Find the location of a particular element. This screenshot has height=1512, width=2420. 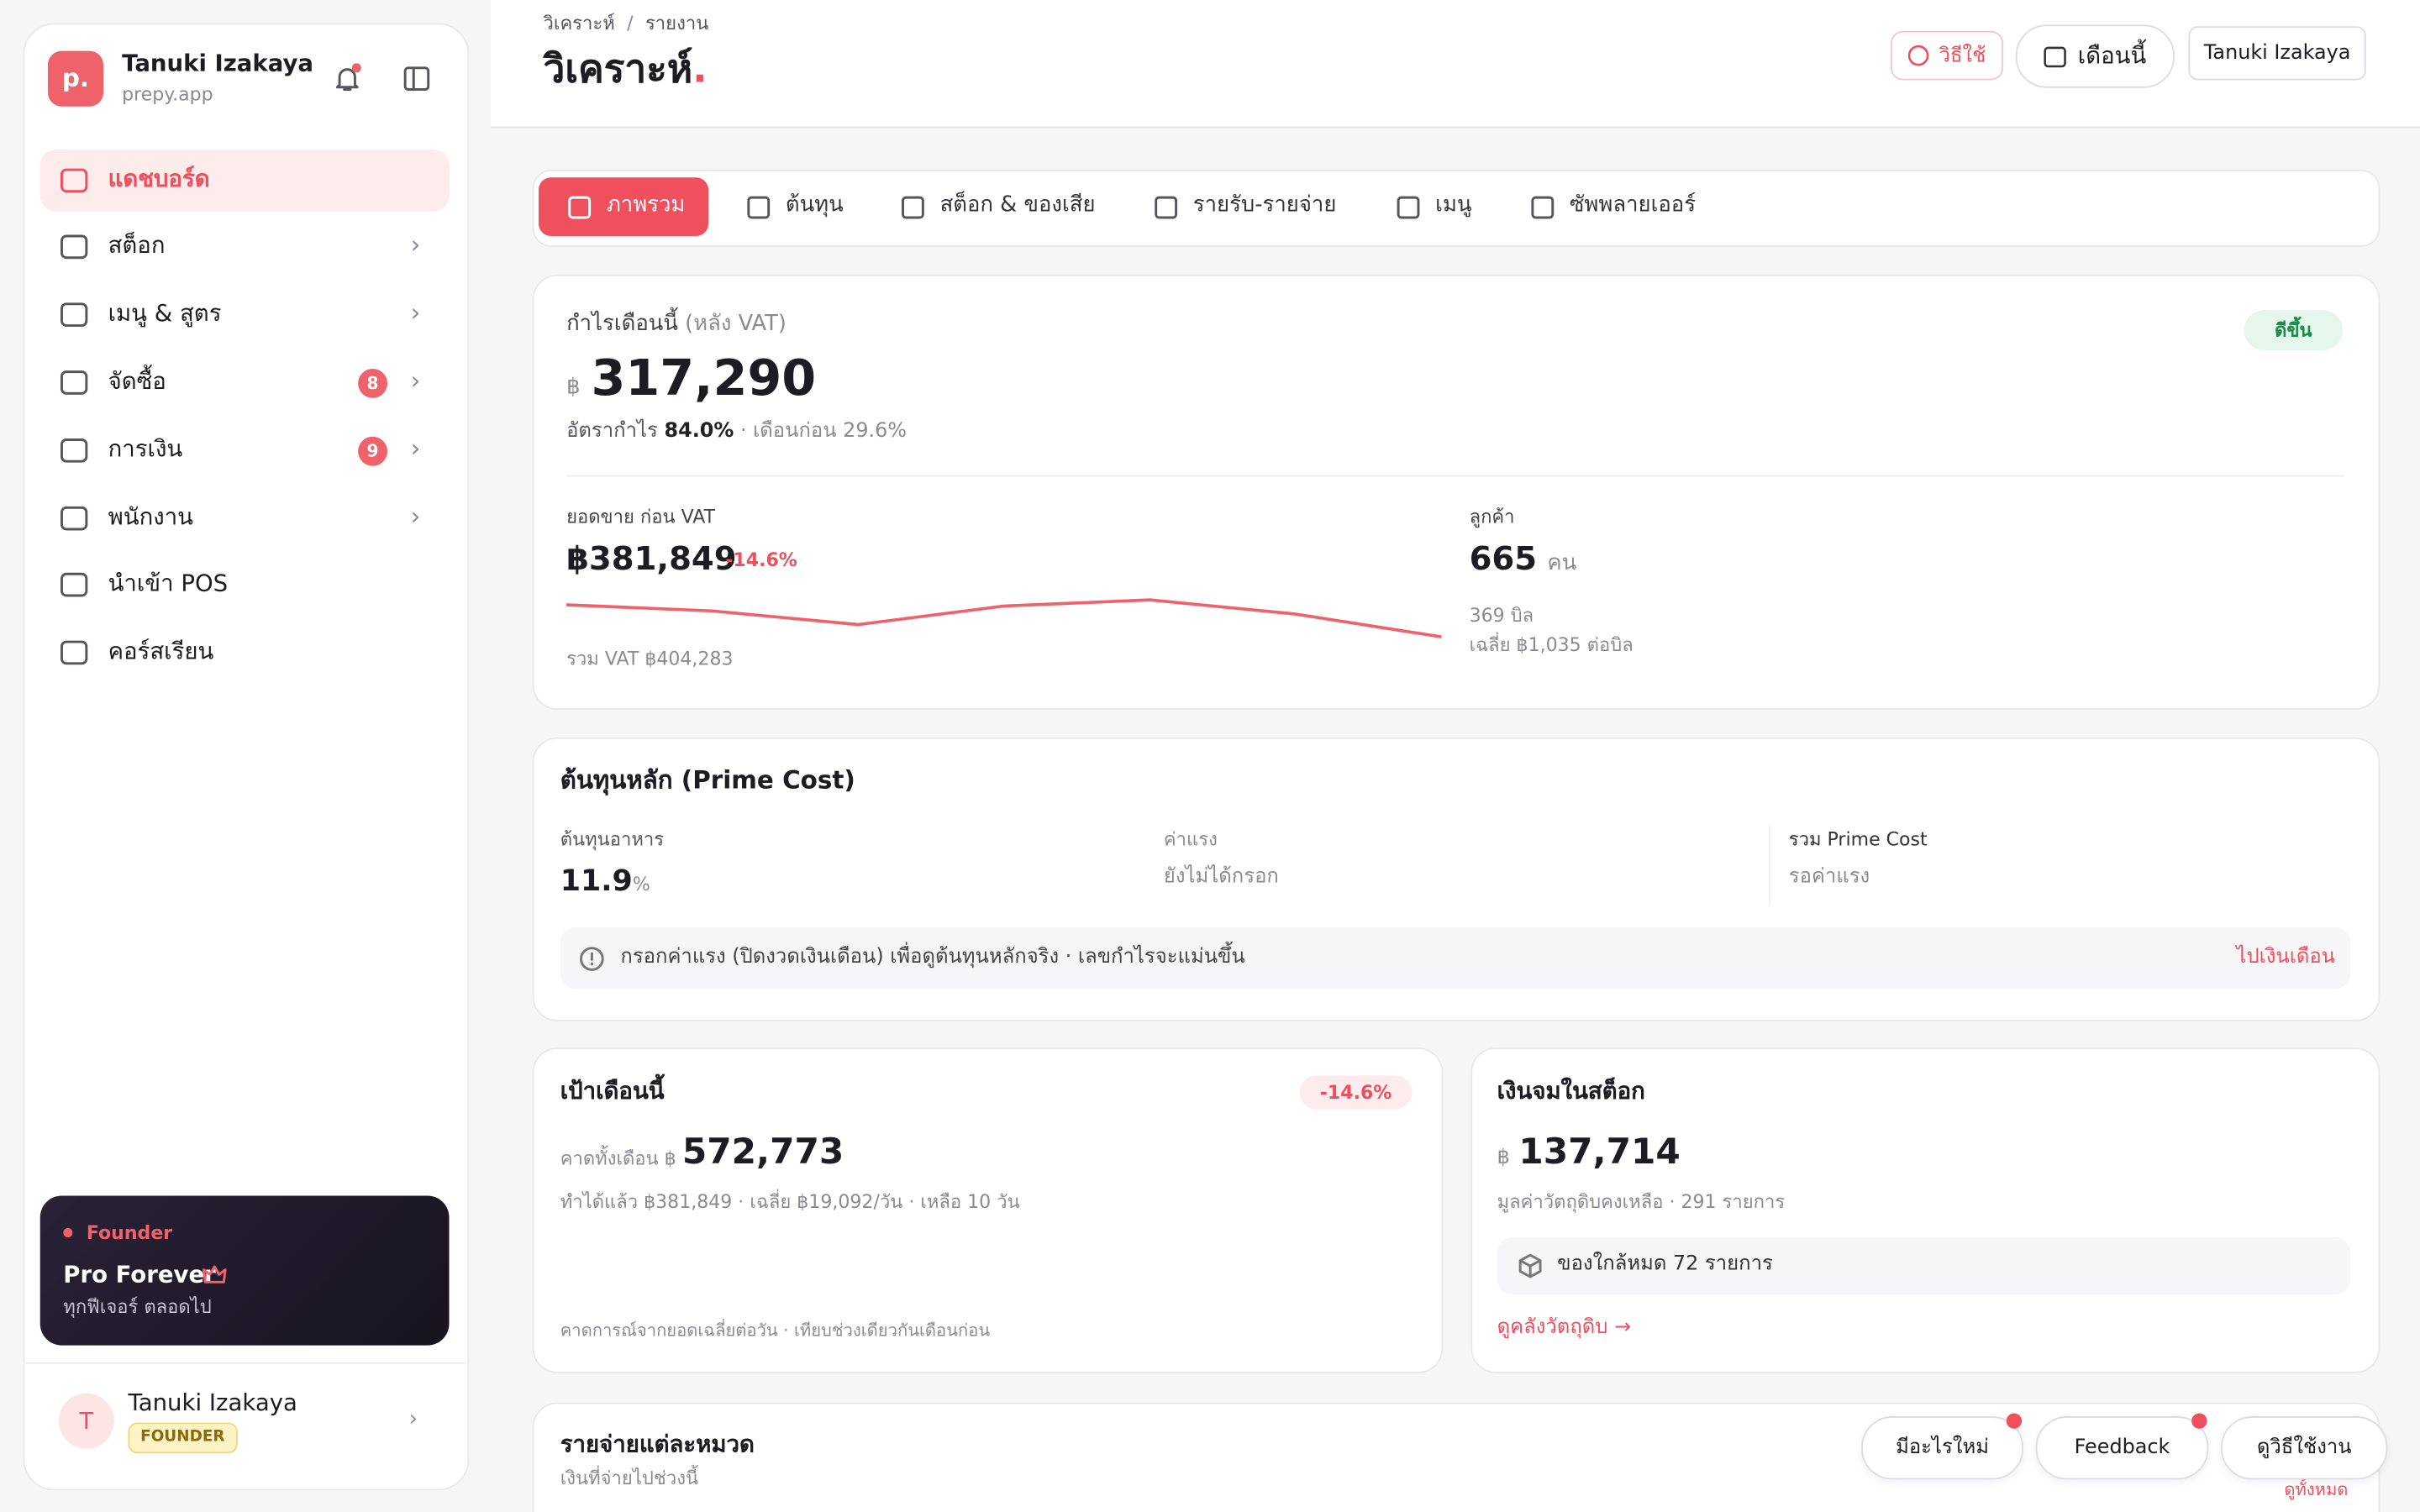

collapse-sidebar-button is located at coordinates (416, 78).